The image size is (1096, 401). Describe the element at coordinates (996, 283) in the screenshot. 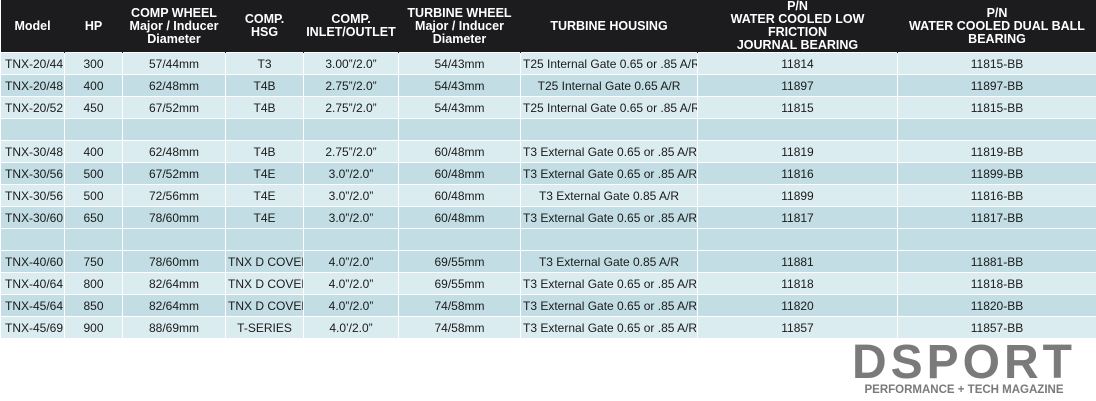

I see `table-cell: 11818-BB` at that location.